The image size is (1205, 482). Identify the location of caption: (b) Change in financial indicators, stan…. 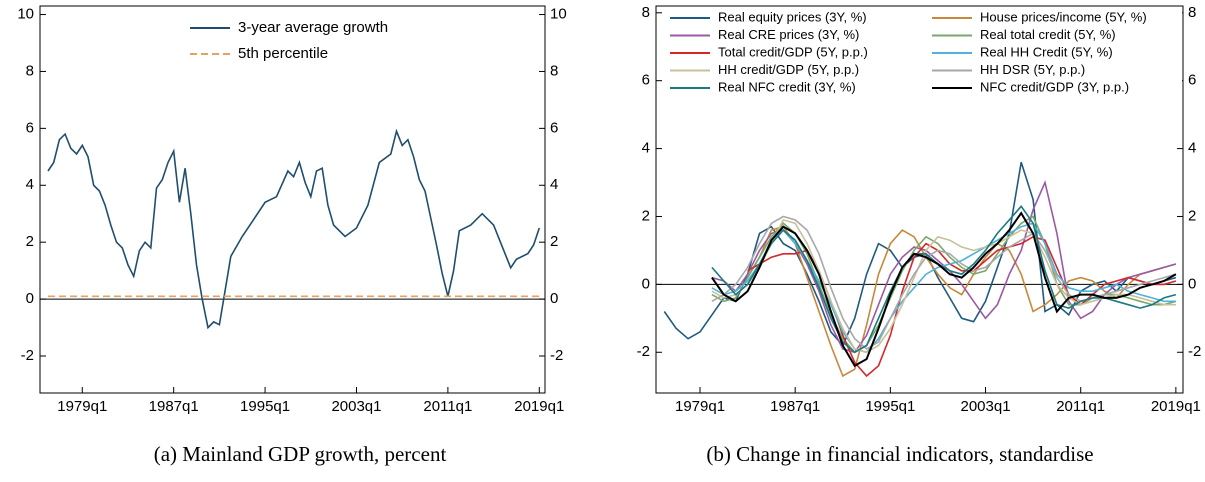
(899, 454).